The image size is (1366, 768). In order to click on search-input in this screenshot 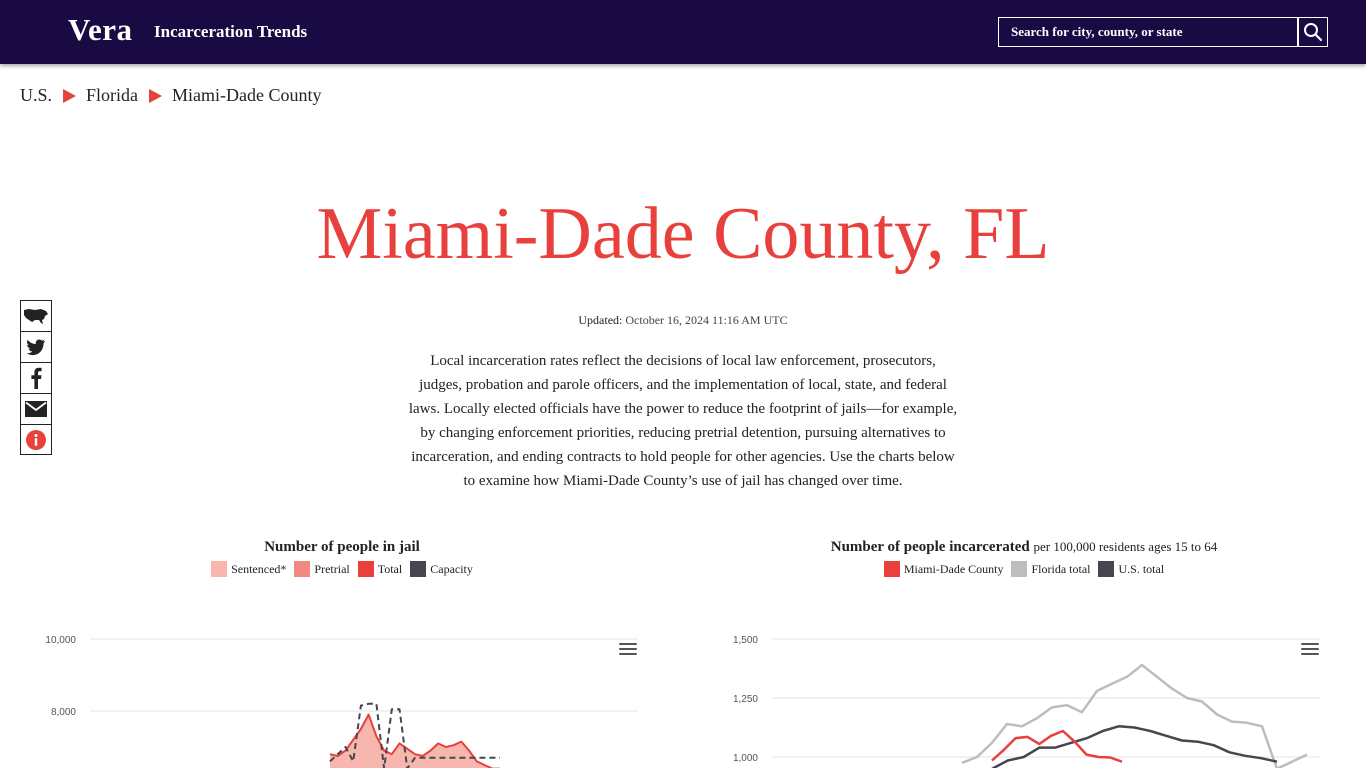, I will do `click(1148, 32)`.